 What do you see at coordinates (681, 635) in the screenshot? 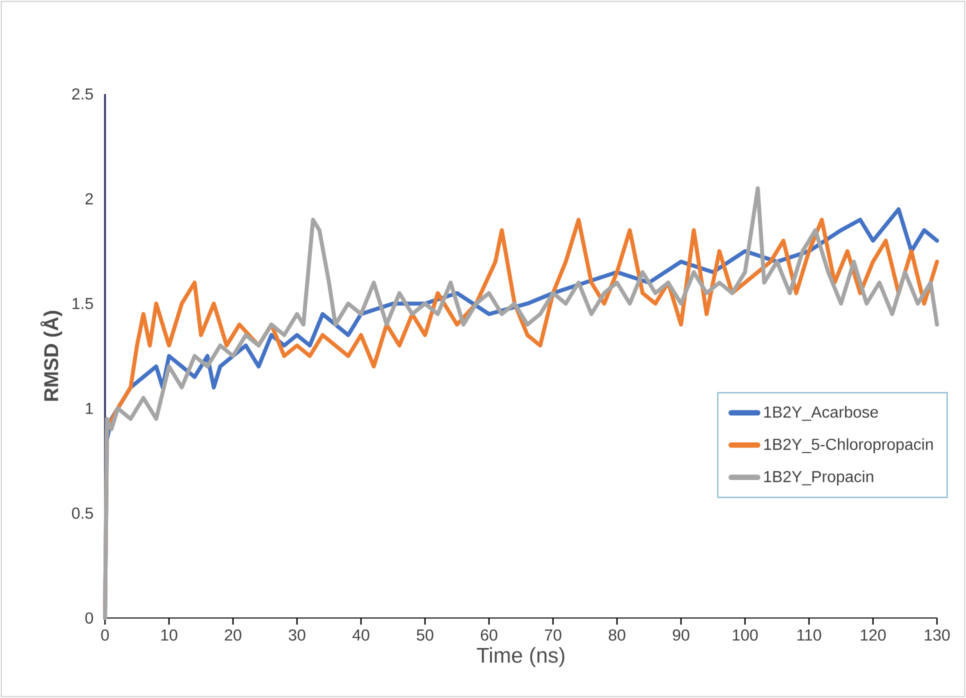
I see `x-tick-label: 90` at bounding box center [681, 635].